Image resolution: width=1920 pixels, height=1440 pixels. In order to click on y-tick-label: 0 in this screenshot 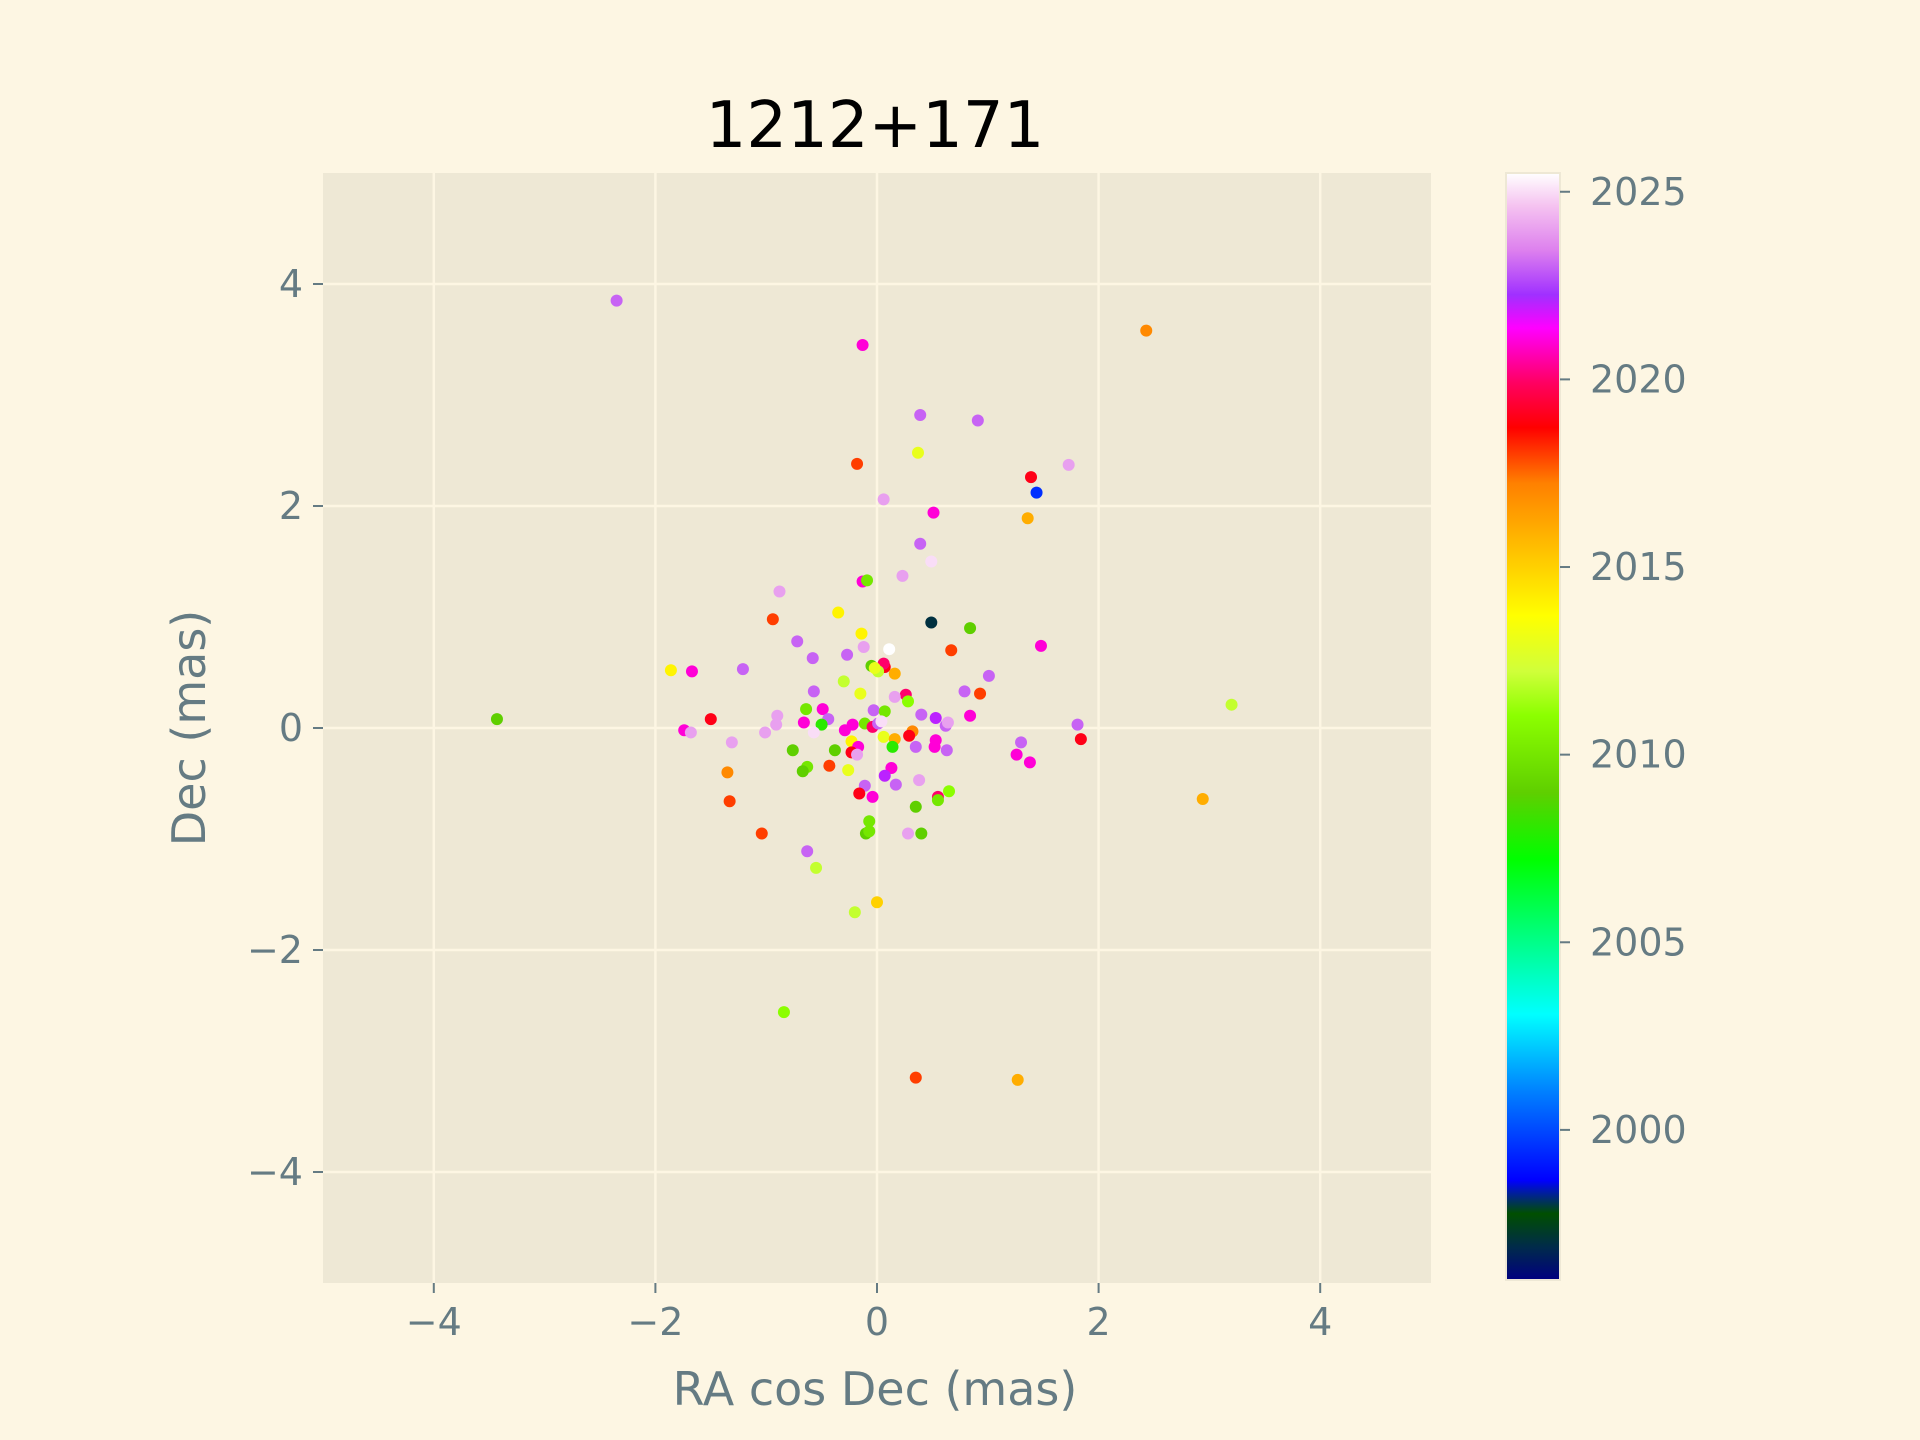, I will do `click(291, 728)`.